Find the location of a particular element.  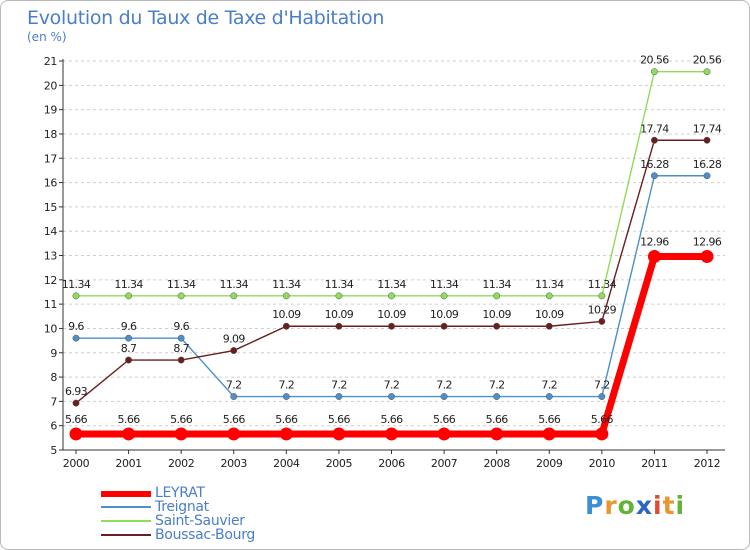

x-tick-label: 2006 is located at coordinates (391, 463).